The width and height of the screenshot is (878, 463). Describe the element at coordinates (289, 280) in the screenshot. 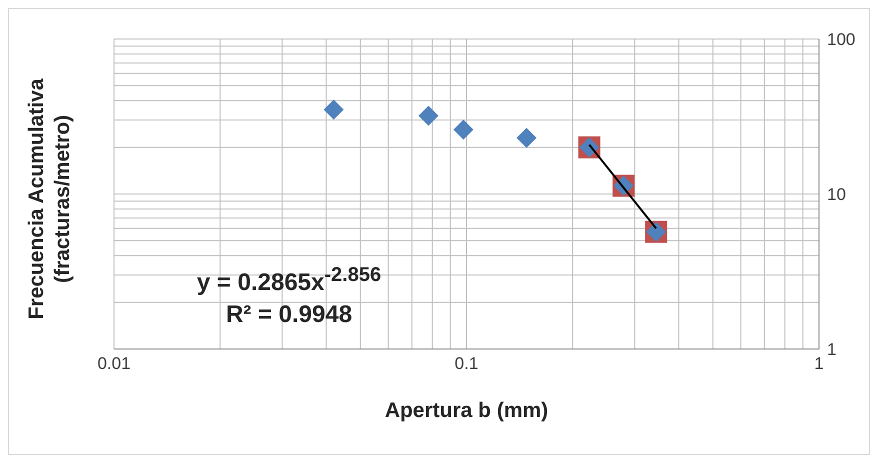

I see `annotation: y = 0.2865x$^{-2.856}$` at that location.